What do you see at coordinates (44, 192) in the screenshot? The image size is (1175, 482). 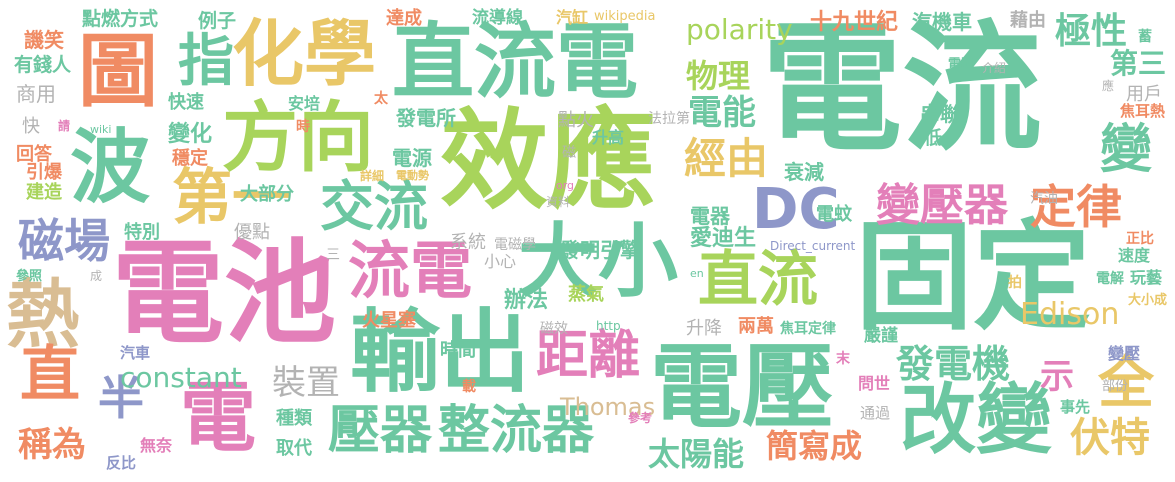 I see `word-w64: 建造` at bounding box center [44, 192].